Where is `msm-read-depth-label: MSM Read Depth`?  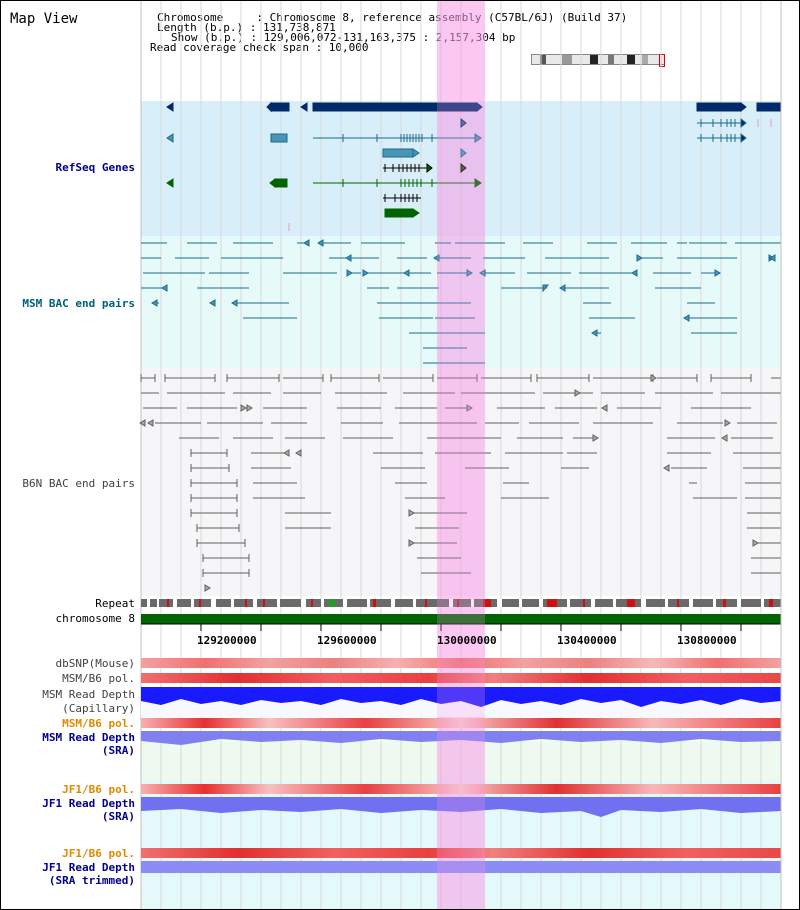 msm-read-depth-label: MSM Read Depth is located at coordinates (88, 694).